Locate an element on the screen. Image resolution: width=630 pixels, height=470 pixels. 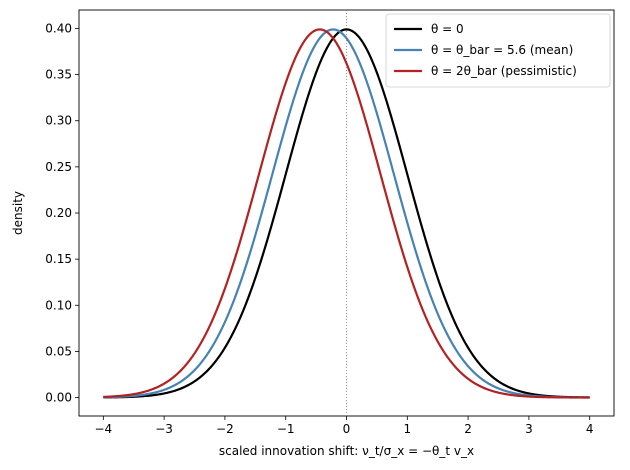
y-tick-label: 0.35 is located at coordinates (58, 75).